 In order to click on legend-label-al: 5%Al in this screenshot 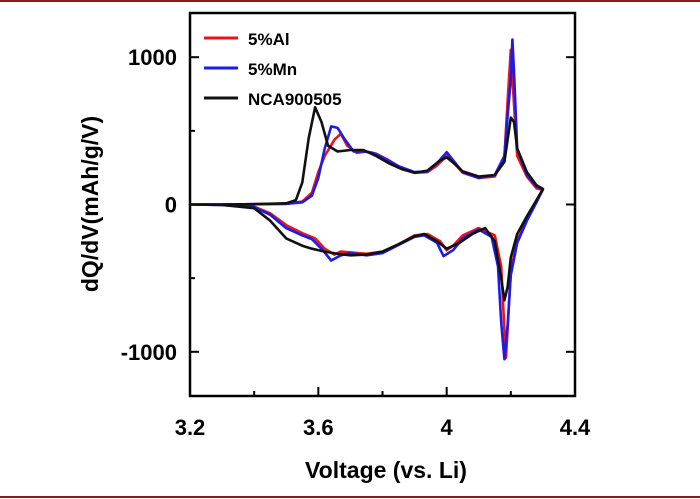, I will do `click(269, 39)`.